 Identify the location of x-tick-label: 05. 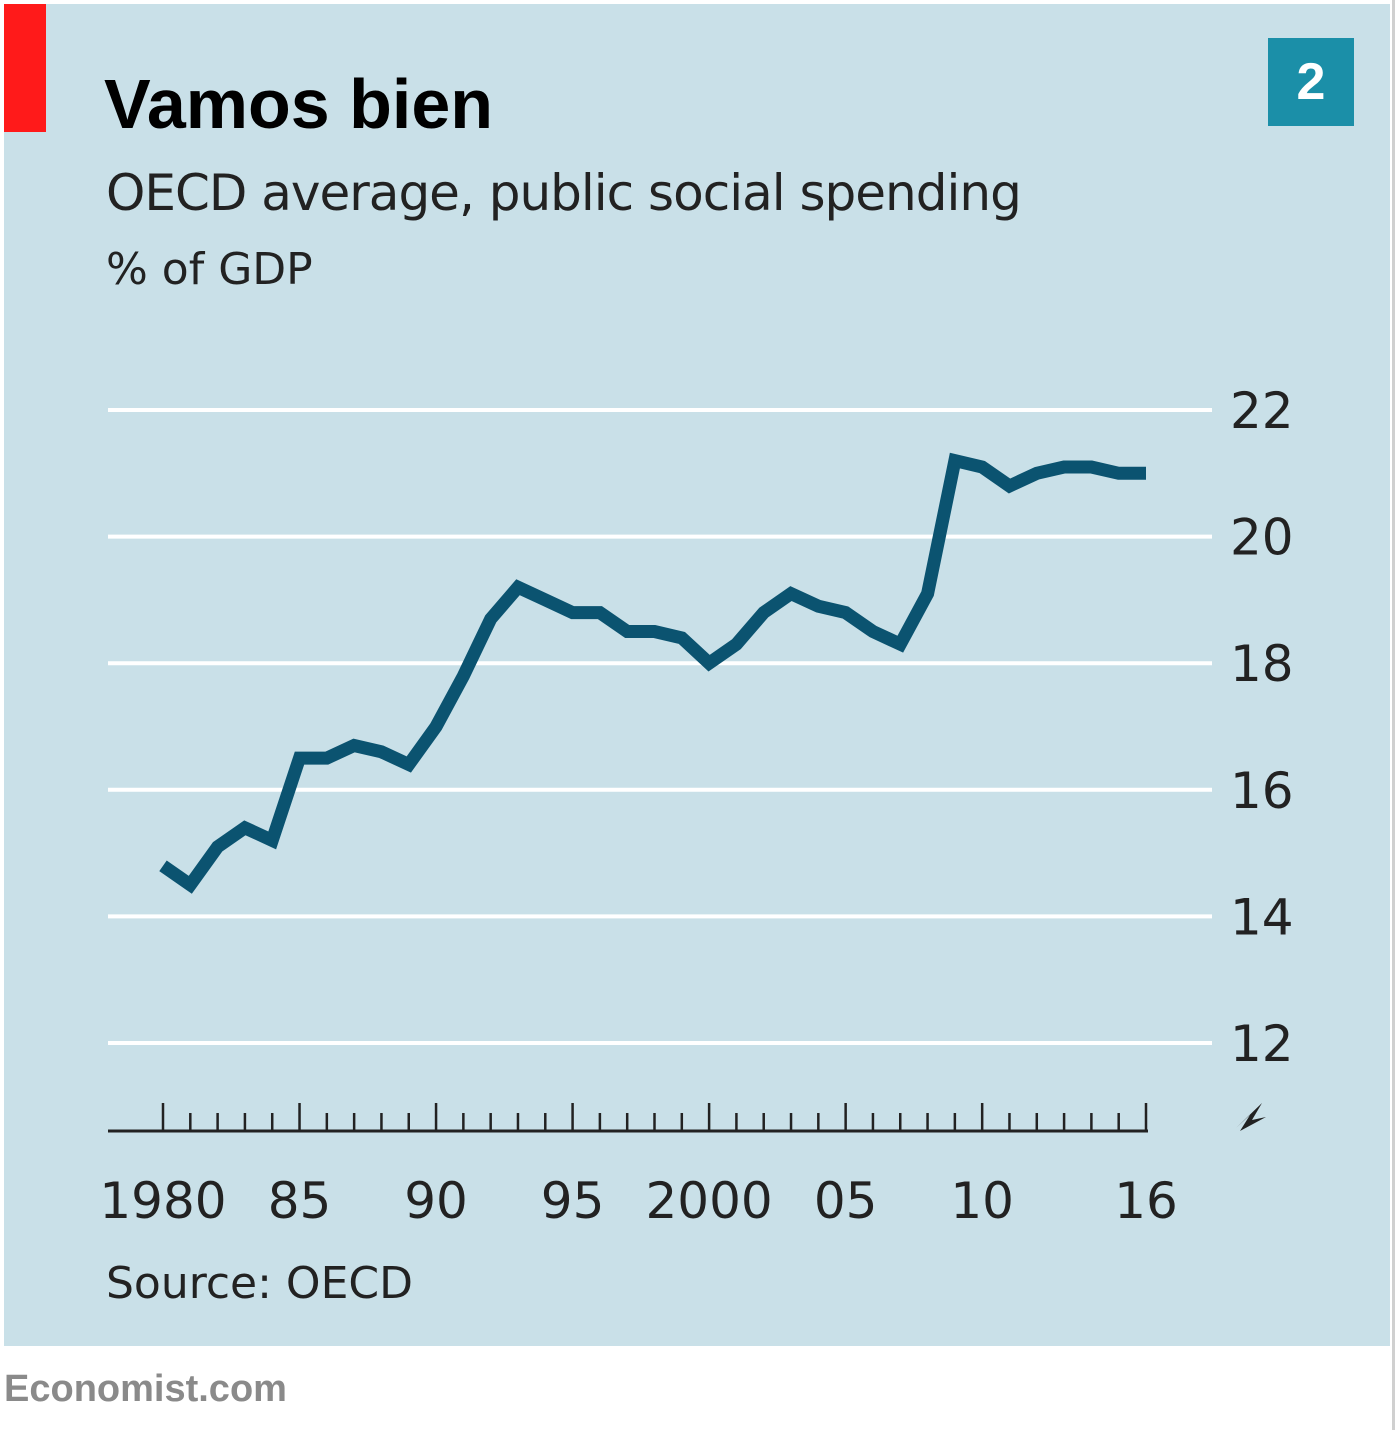
(846, 1201).